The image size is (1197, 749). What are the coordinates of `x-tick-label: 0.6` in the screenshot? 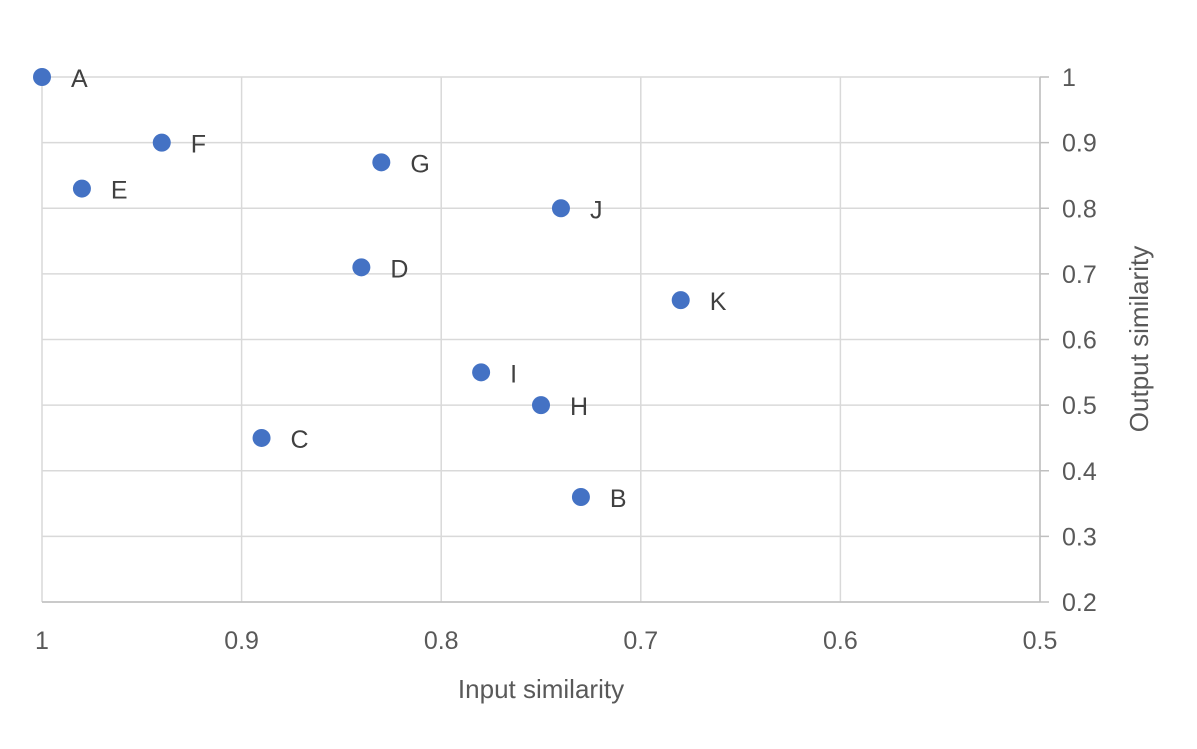 It's located at (840, 641).